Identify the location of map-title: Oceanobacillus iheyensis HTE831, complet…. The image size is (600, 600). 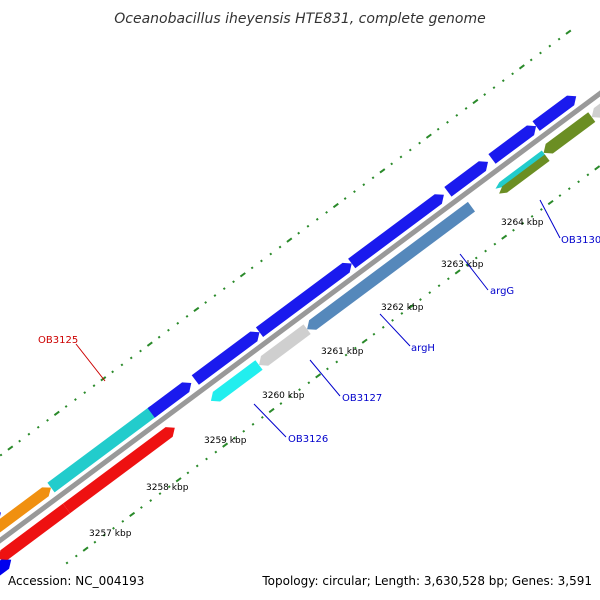
(299, 19).